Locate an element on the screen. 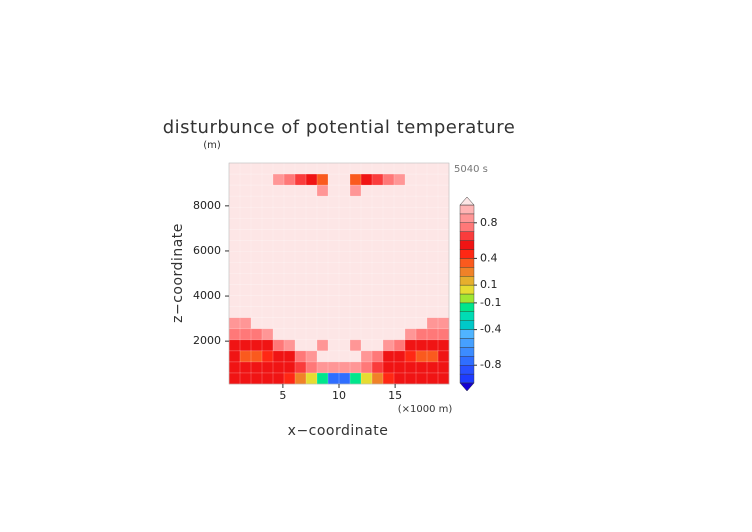 This screenshot has height=532, width=752. y-tick-label: 8000 is located at coordinates (207, 205).